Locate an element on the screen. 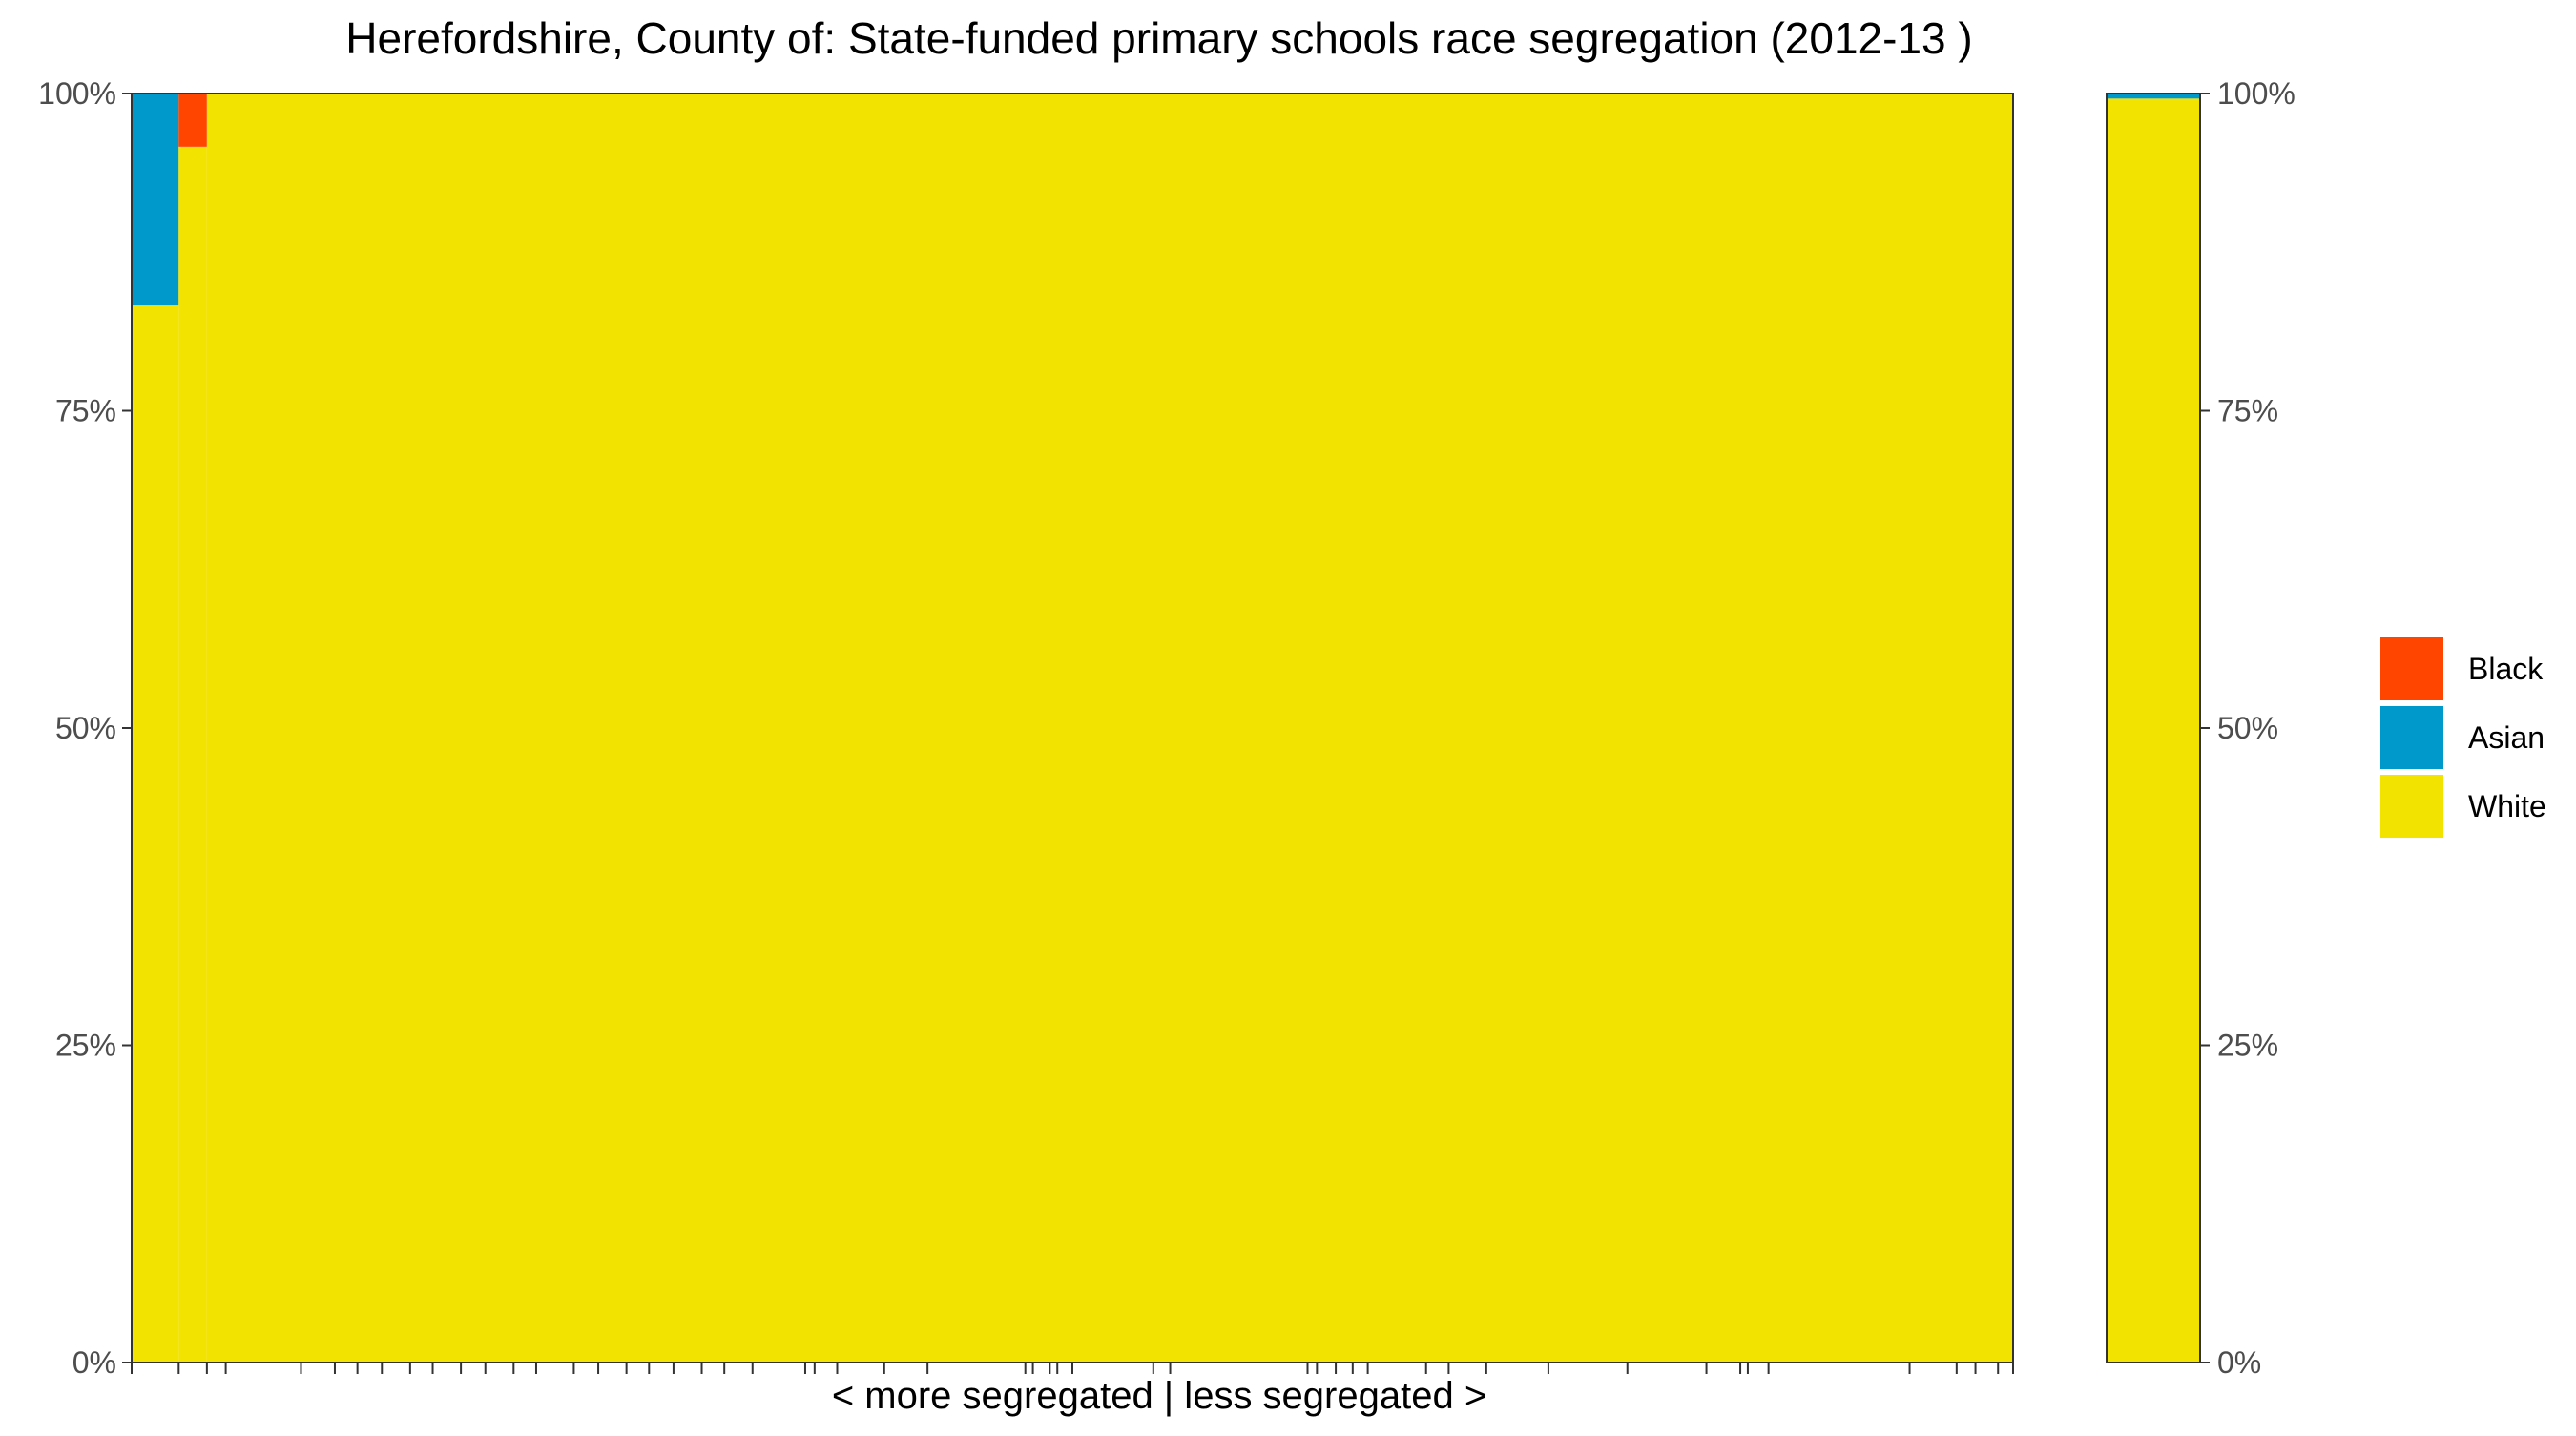 Image resolution: width=2576 pixels, height=1436 pixels. legend-key-black is located at coordinates (2411, 668).